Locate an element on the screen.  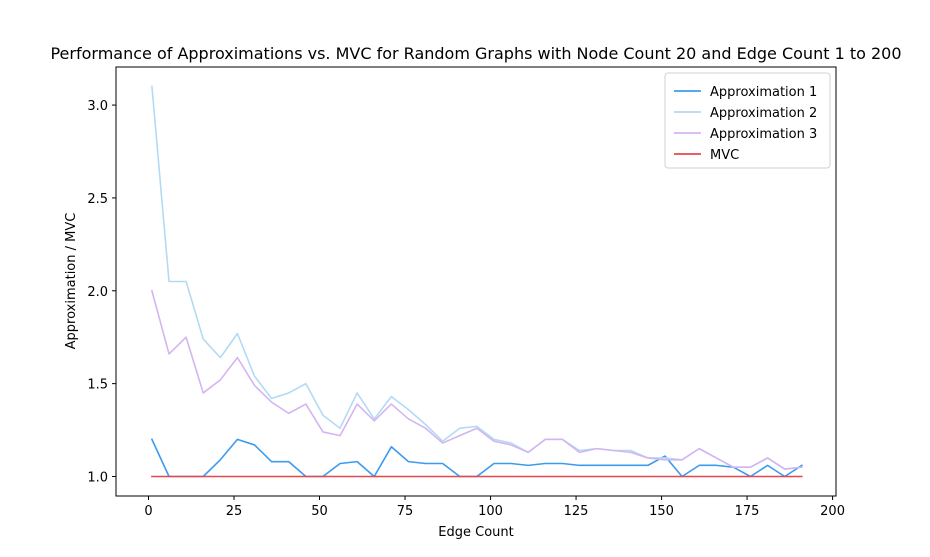
legend-label: Approximation 2 is located at coordinates (763, 113).